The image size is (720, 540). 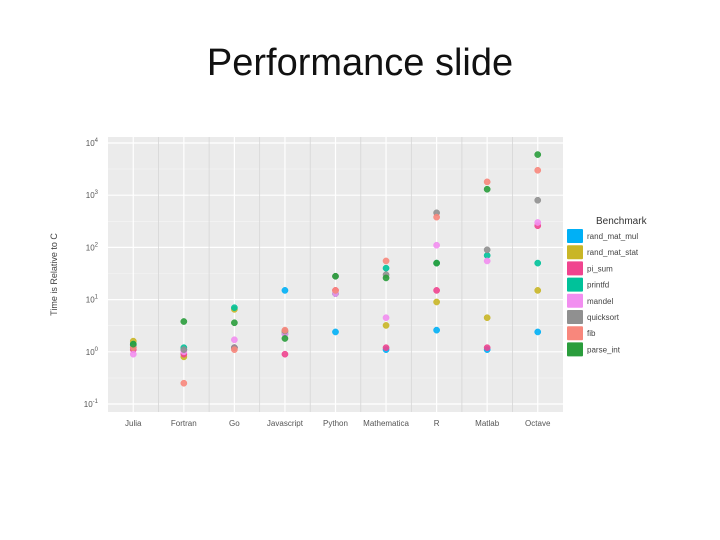 I want to click on x-tick-label: Javascript, so click(x=285, y=423).